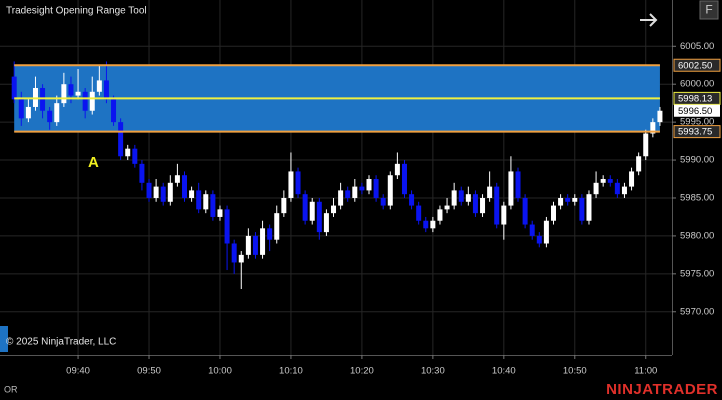 Image resolution: width=722 pixels, height=400 pixels. What do you see at coordinates (697, 122) in the screenshot?
I see `y-tick-label: 5995.00` at bounding box center [697, 122].